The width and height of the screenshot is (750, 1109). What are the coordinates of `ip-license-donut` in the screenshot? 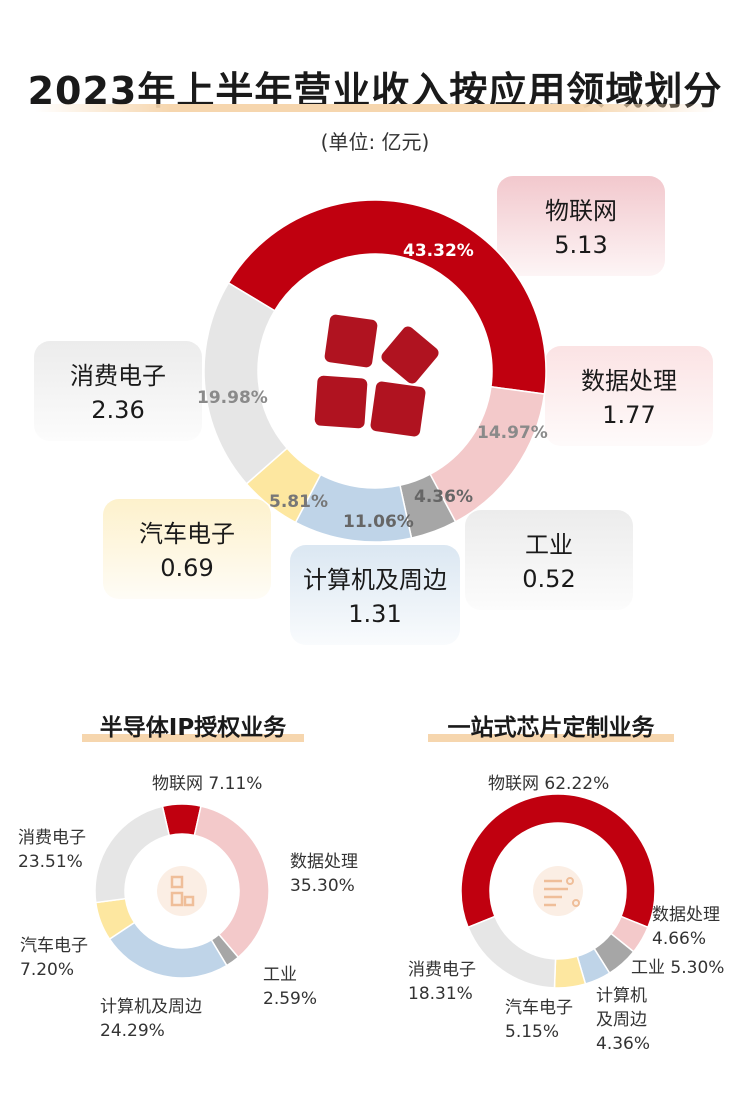 It's located at (182, 891).